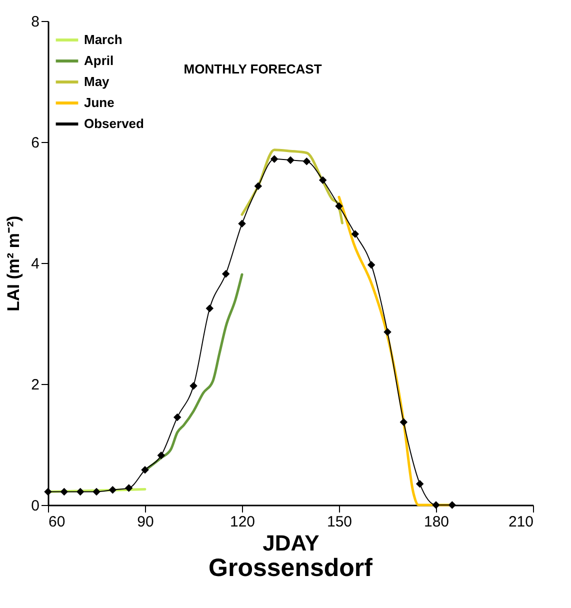  What do you see at coordinates (99, 60) in the screenshot?
I see `legend-label: April` at bounding box center [99, 60].